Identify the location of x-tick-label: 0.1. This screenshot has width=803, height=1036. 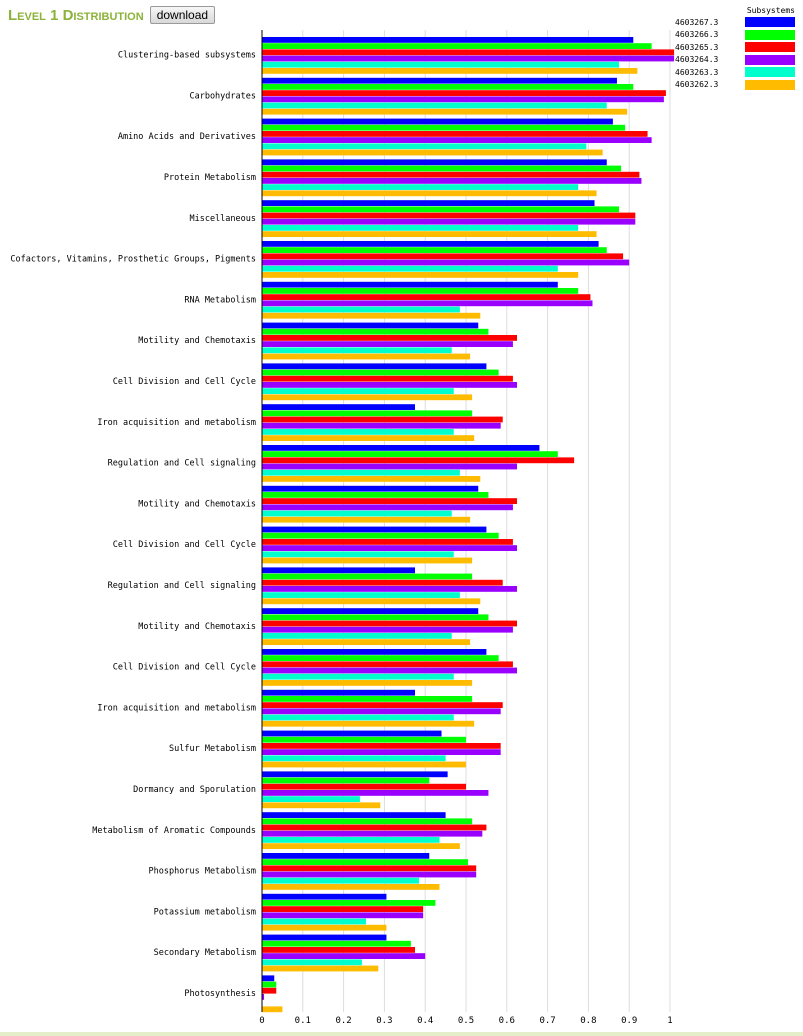
(303, 1021).